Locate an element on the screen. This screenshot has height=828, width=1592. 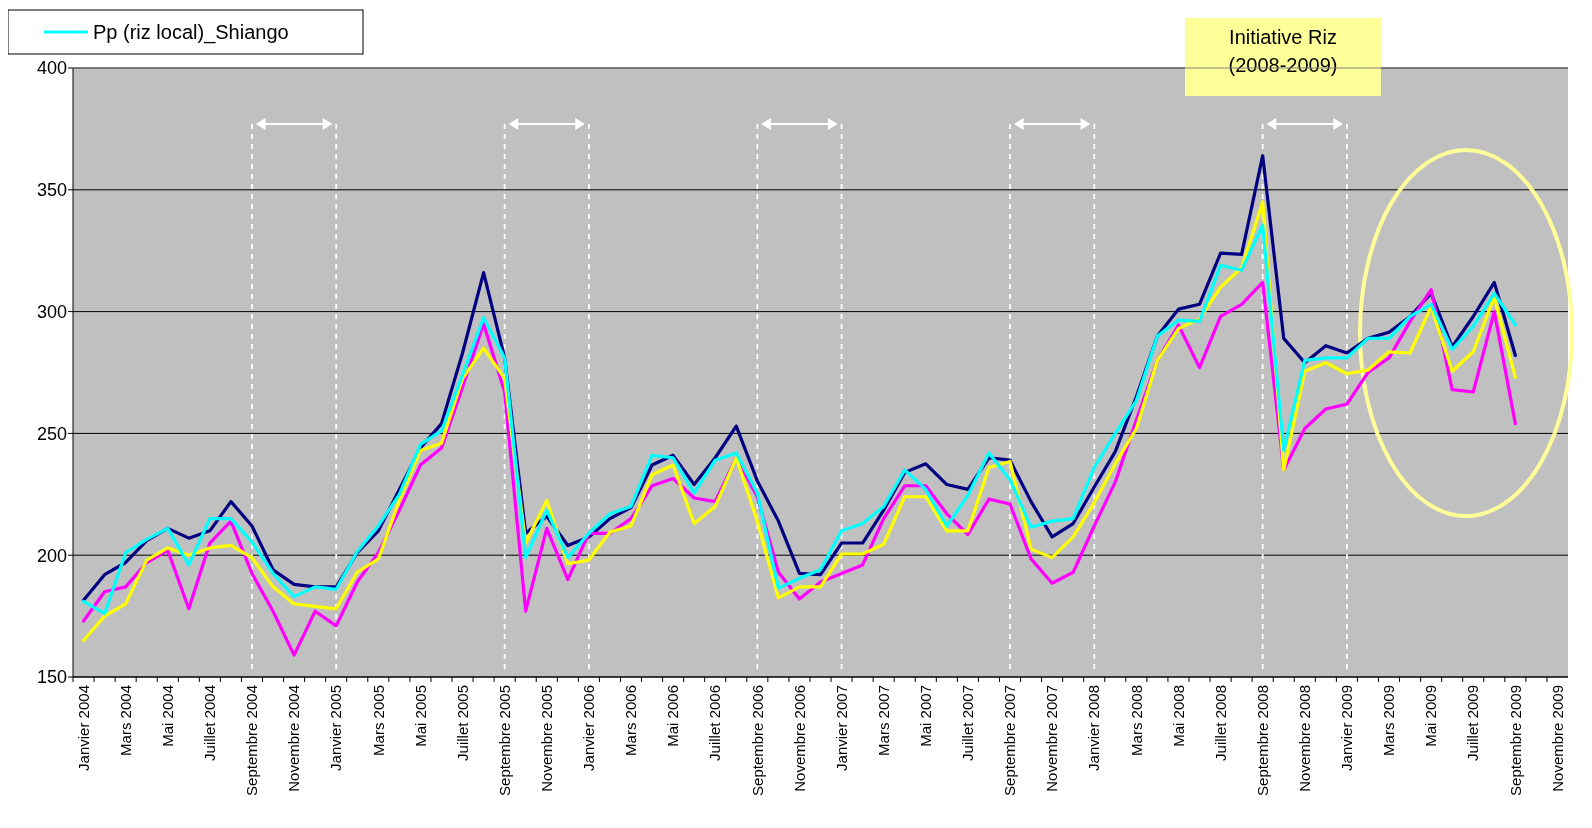
x-tick-label: Mai 2008 is located at coordinates (1178, 716).